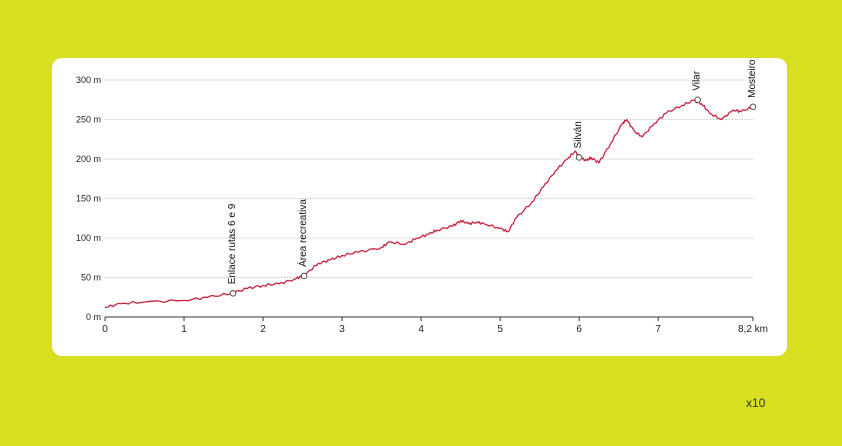 This screenshot has width=842, height=446. What do you see at coordinates (88, 120) in the screenshot?
I see `y-tick-label: 250 m` at bounding box center [88, 120].